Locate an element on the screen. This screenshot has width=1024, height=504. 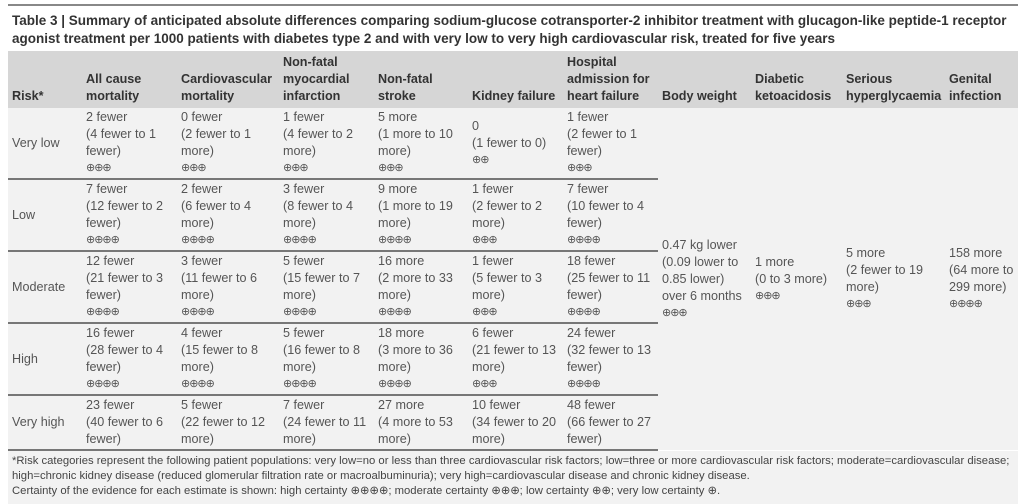
confidence-interval: (28 fewer to 4 fewer) is located at coordinates (125, 358).